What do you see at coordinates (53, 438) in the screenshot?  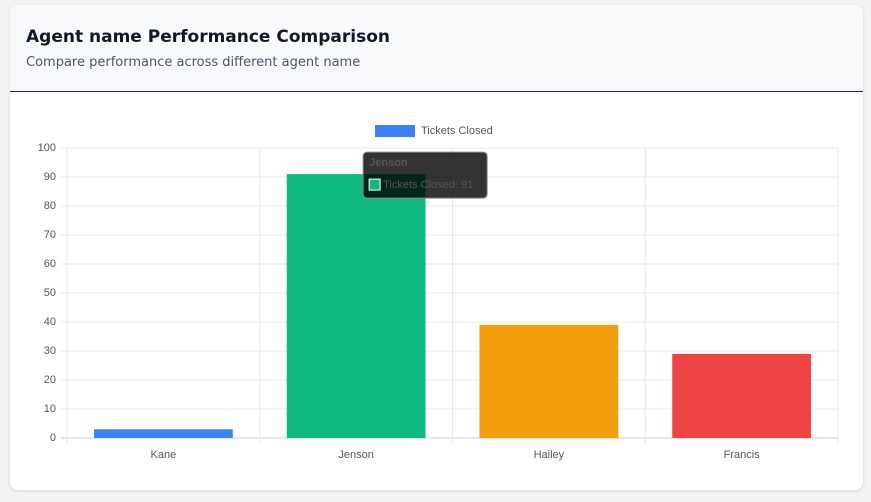 I see `y-tick-label: 0` at bounding box center [53, 438].